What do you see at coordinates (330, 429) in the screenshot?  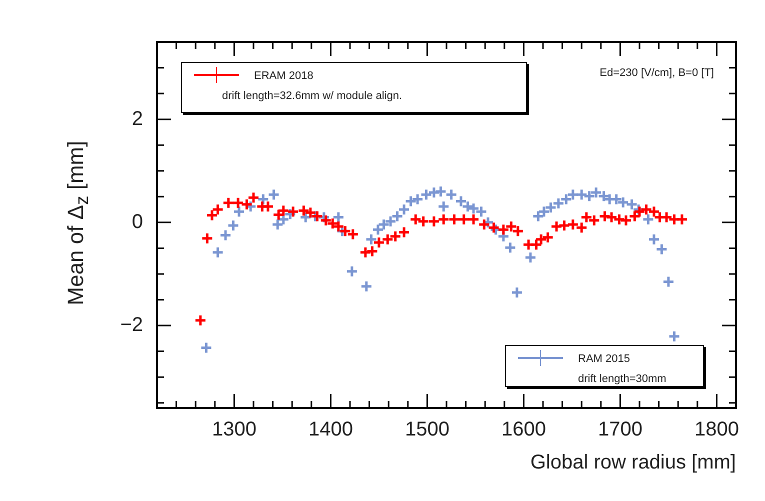 I see `x-tick-label: 1400` at bounding box center [330, 429].